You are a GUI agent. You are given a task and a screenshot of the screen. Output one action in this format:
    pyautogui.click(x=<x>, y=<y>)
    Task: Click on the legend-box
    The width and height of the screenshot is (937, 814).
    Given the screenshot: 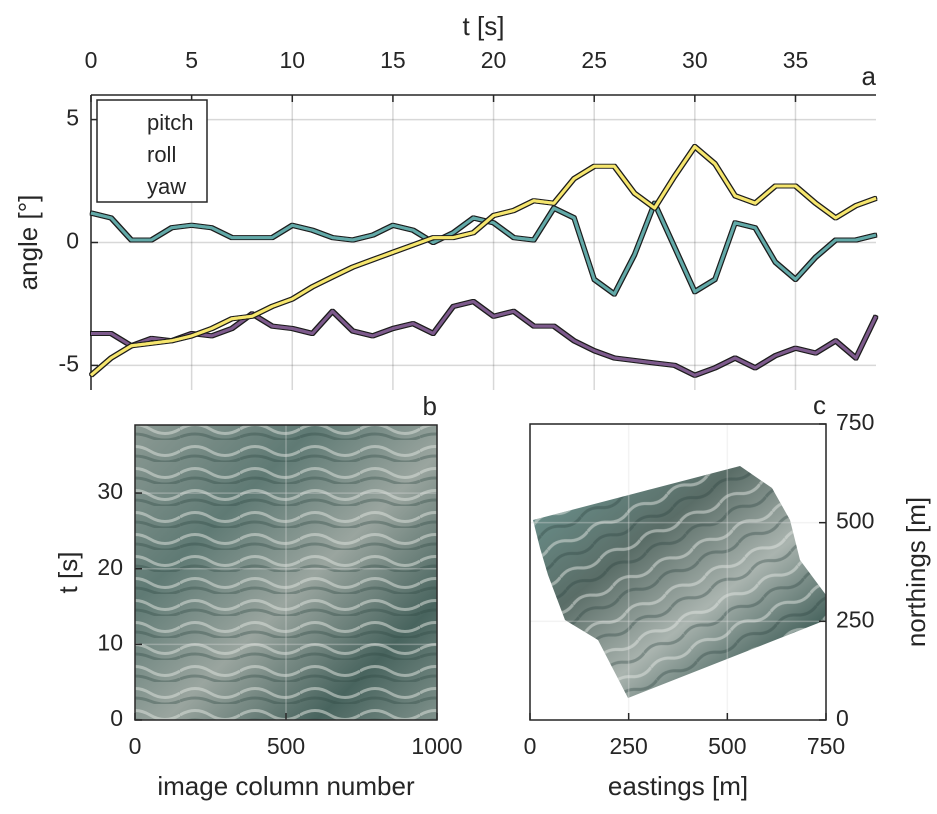 What is the action you would take?
    pyautogui.click(x=152, y=151)
    